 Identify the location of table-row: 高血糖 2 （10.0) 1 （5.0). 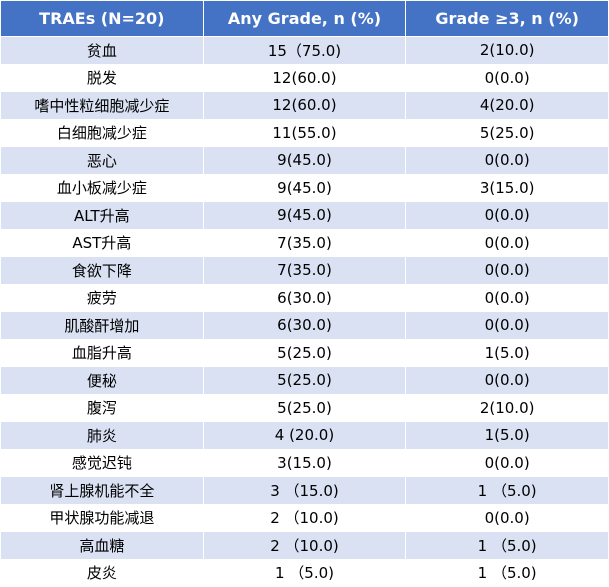
(304, 545).